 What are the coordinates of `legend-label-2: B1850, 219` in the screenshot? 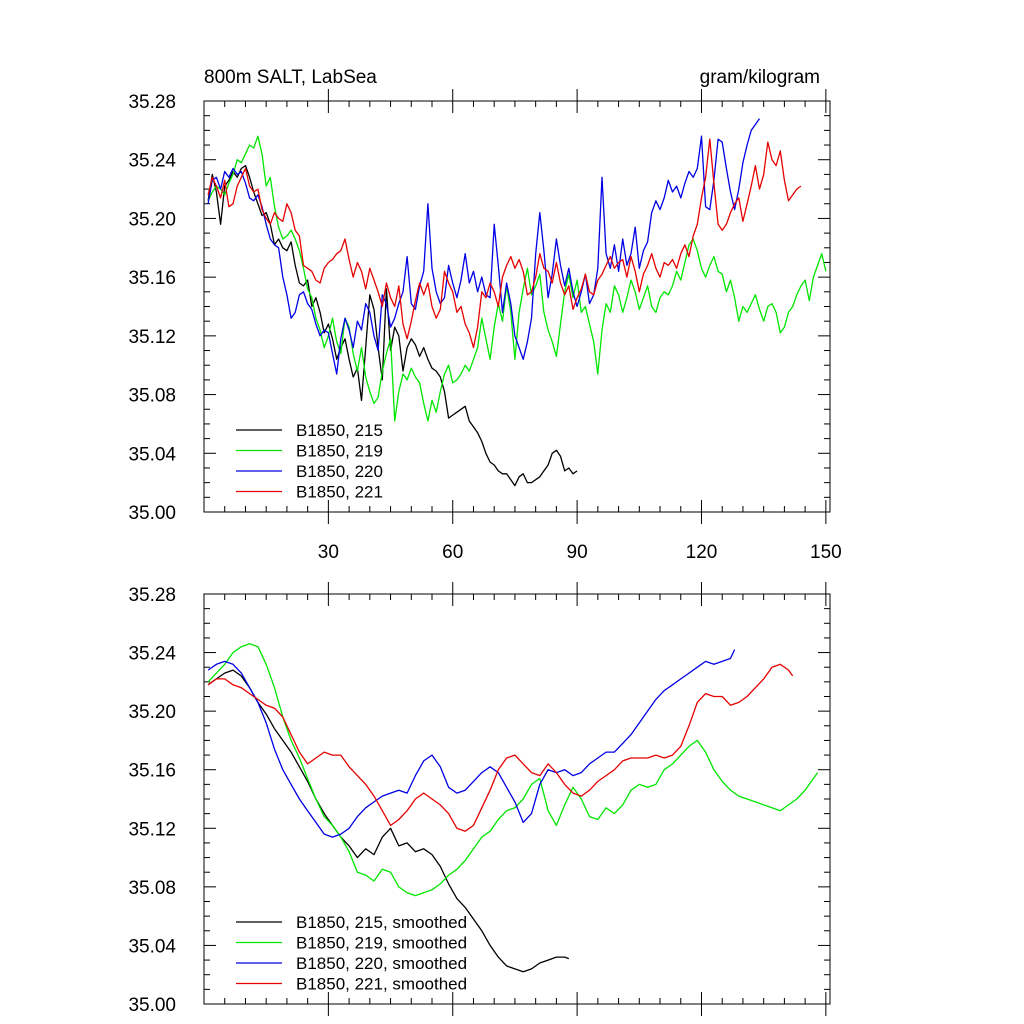 It's located at (339, 451).